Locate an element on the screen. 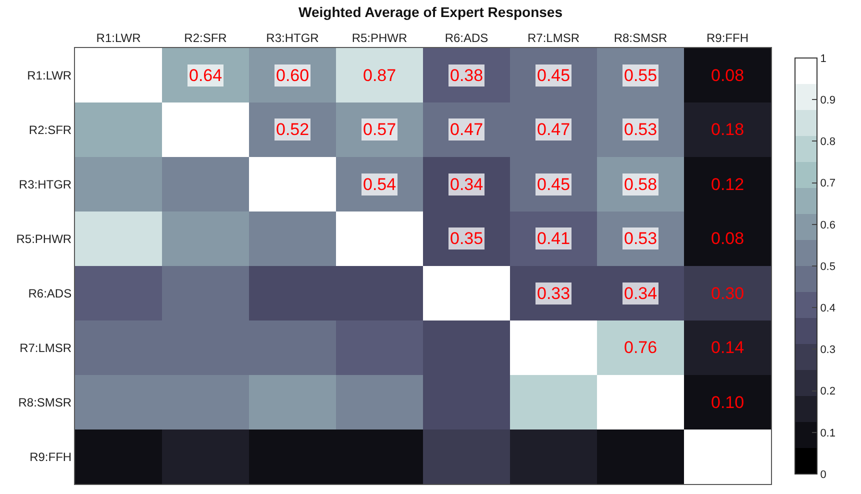 The height and width of the screenshot is (494, 861). color-bar-label: 0.7 is located at coordinates (828, 184).